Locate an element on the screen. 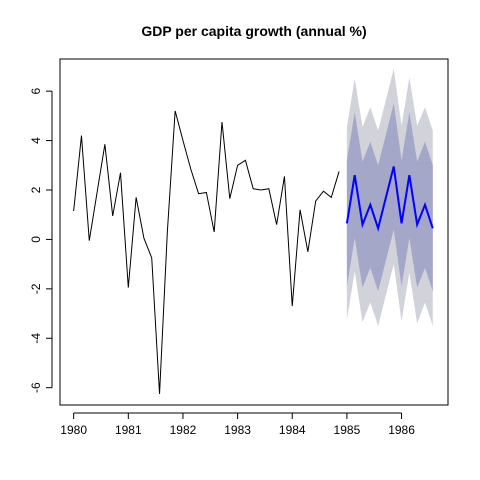 This screenshot has height=480, width=480. x-tick-label: 1981 is located at coordinates (128, 430).